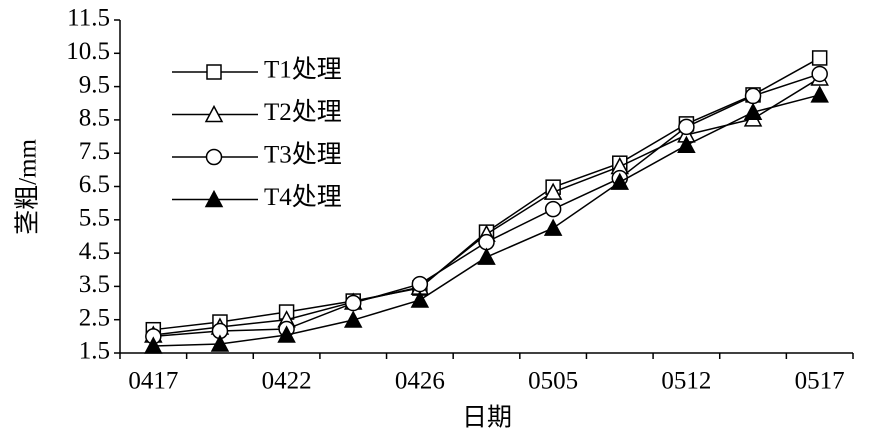 This screenshot has width=872, height=447. What do you see at coordinates (303, 197) in the screenshot?
I see `legend-label: T4处理` at bounding box center [303, 197].